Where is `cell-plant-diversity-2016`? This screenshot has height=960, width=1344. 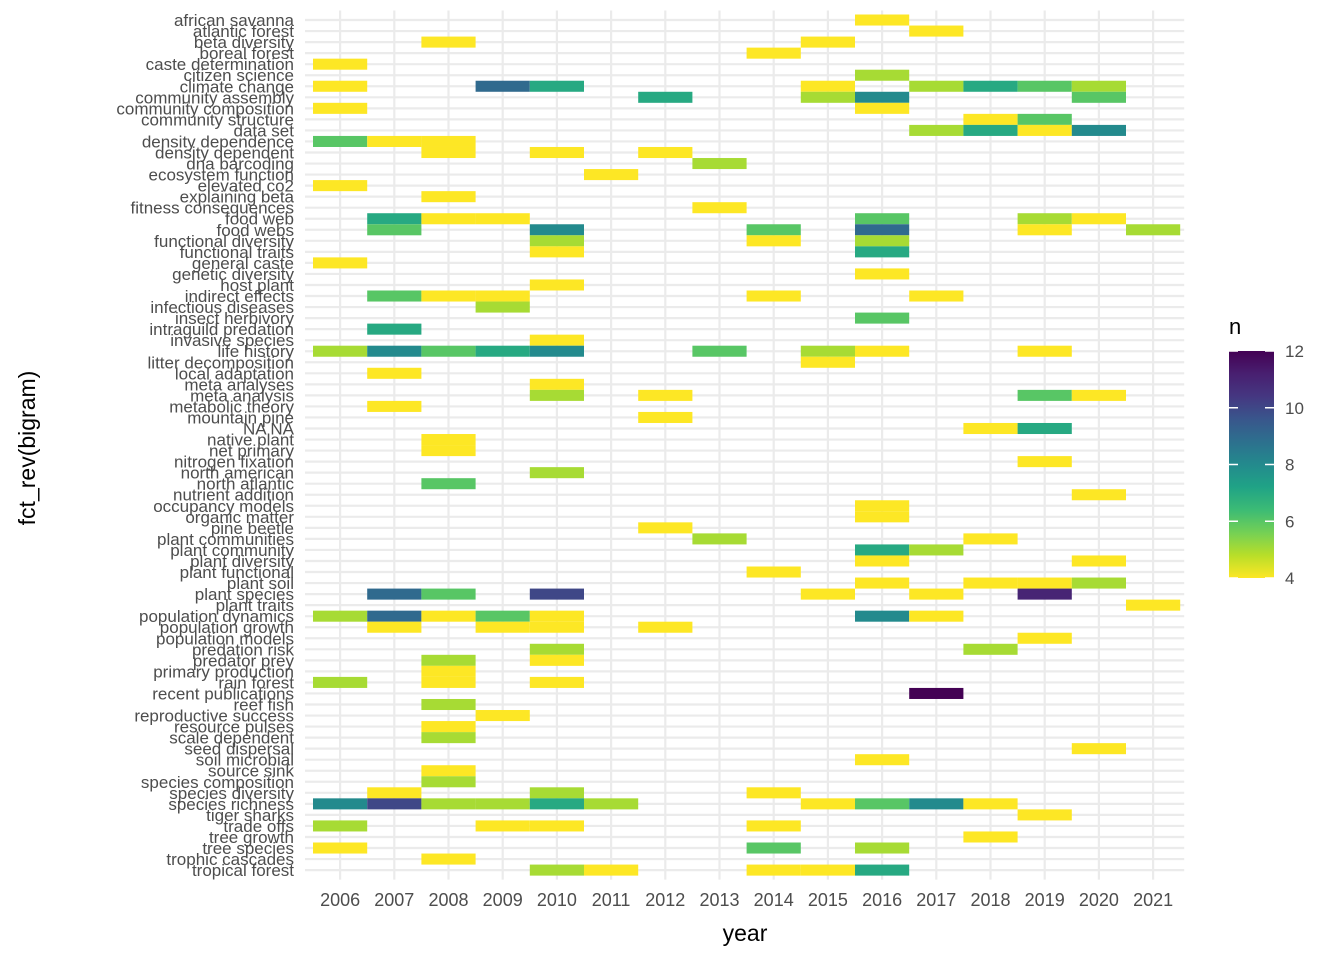 cell-plant-diversity-2016 is located at coordinates (882, 561).